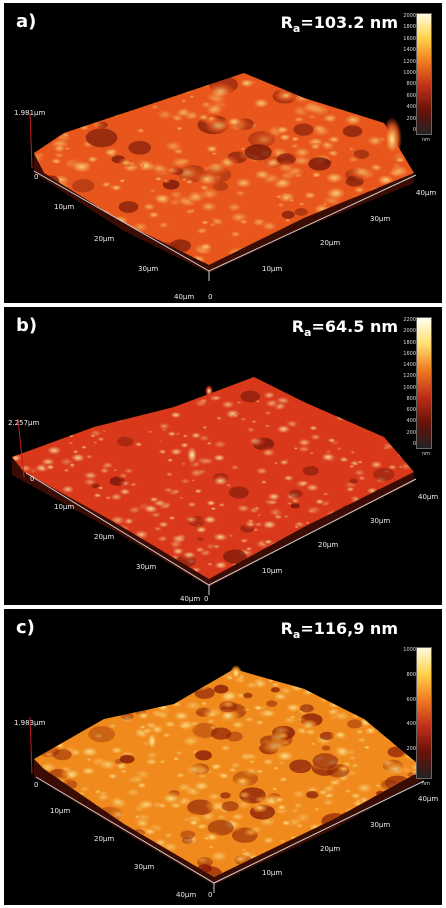 The image size is (446, 908). I want to click on axis-right-40: 40µm, so click(428, 497).